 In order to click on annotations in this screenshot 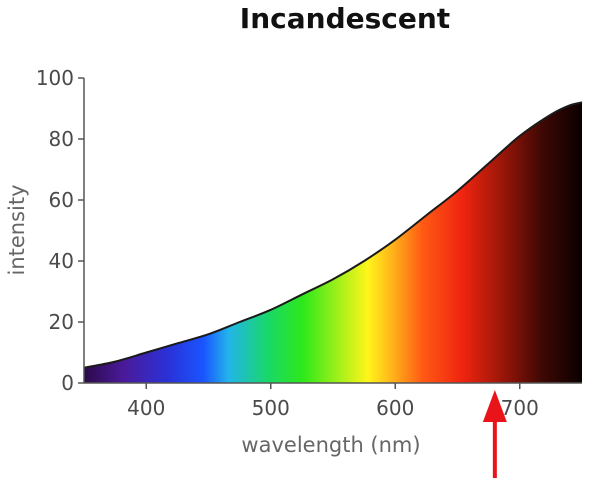, I will do `click(494, 434)`.